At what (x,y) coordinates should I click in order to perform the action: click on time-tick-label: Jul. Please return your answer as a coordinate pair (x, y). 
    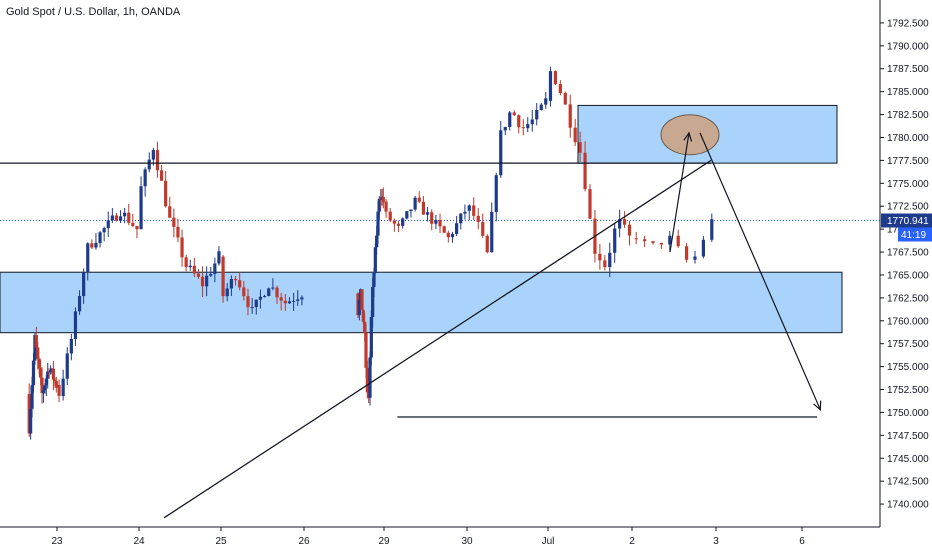
    Looking at the image, I should click on (548, 541).